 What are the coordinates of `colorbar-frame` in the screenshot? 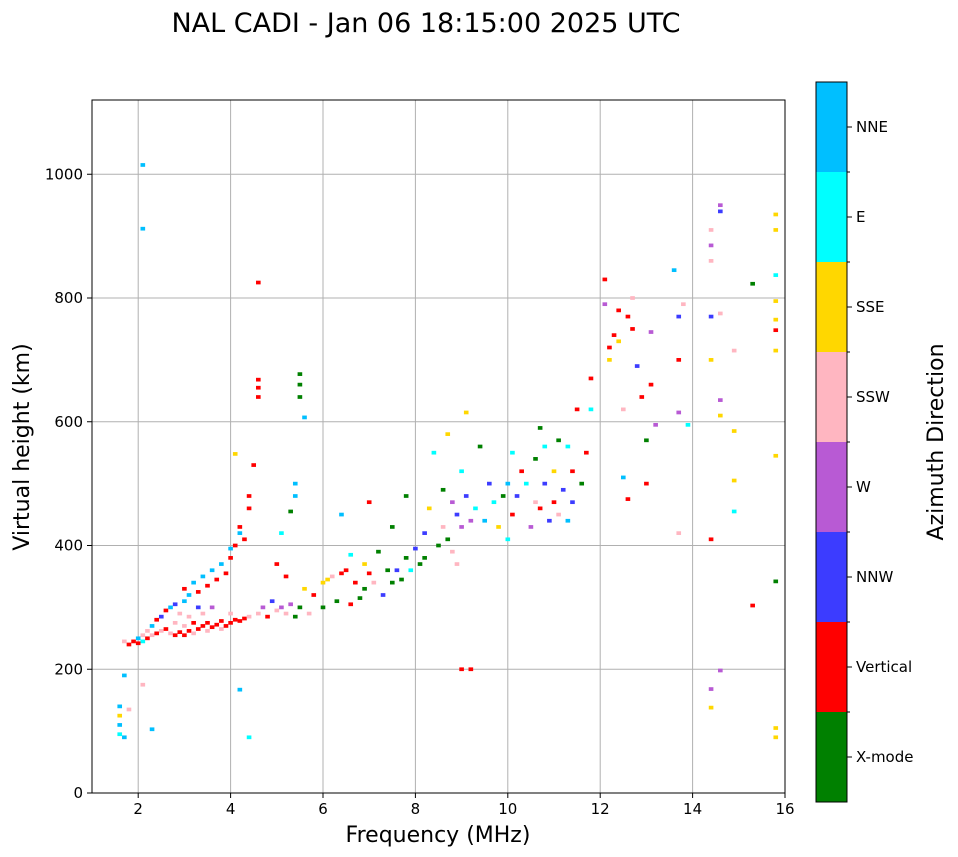 It's located at (831, 442).